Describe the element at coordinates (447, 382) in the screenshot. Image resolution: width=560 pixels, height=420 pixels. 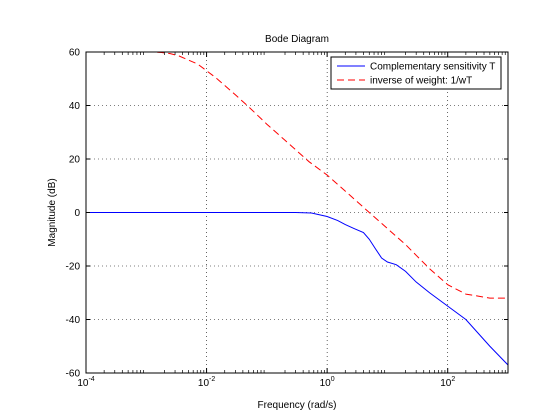
I see `x-tick-label: 10²` at that location.